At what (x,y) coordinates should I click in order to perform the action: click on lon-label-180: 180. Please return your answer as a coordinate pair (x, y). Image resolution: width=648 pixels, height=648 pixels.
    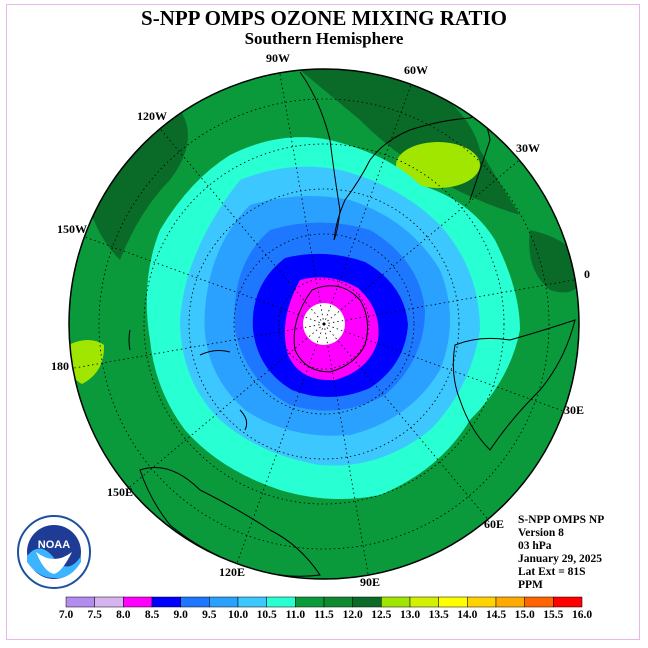
    Looking at the image, I should click on (60, 366).